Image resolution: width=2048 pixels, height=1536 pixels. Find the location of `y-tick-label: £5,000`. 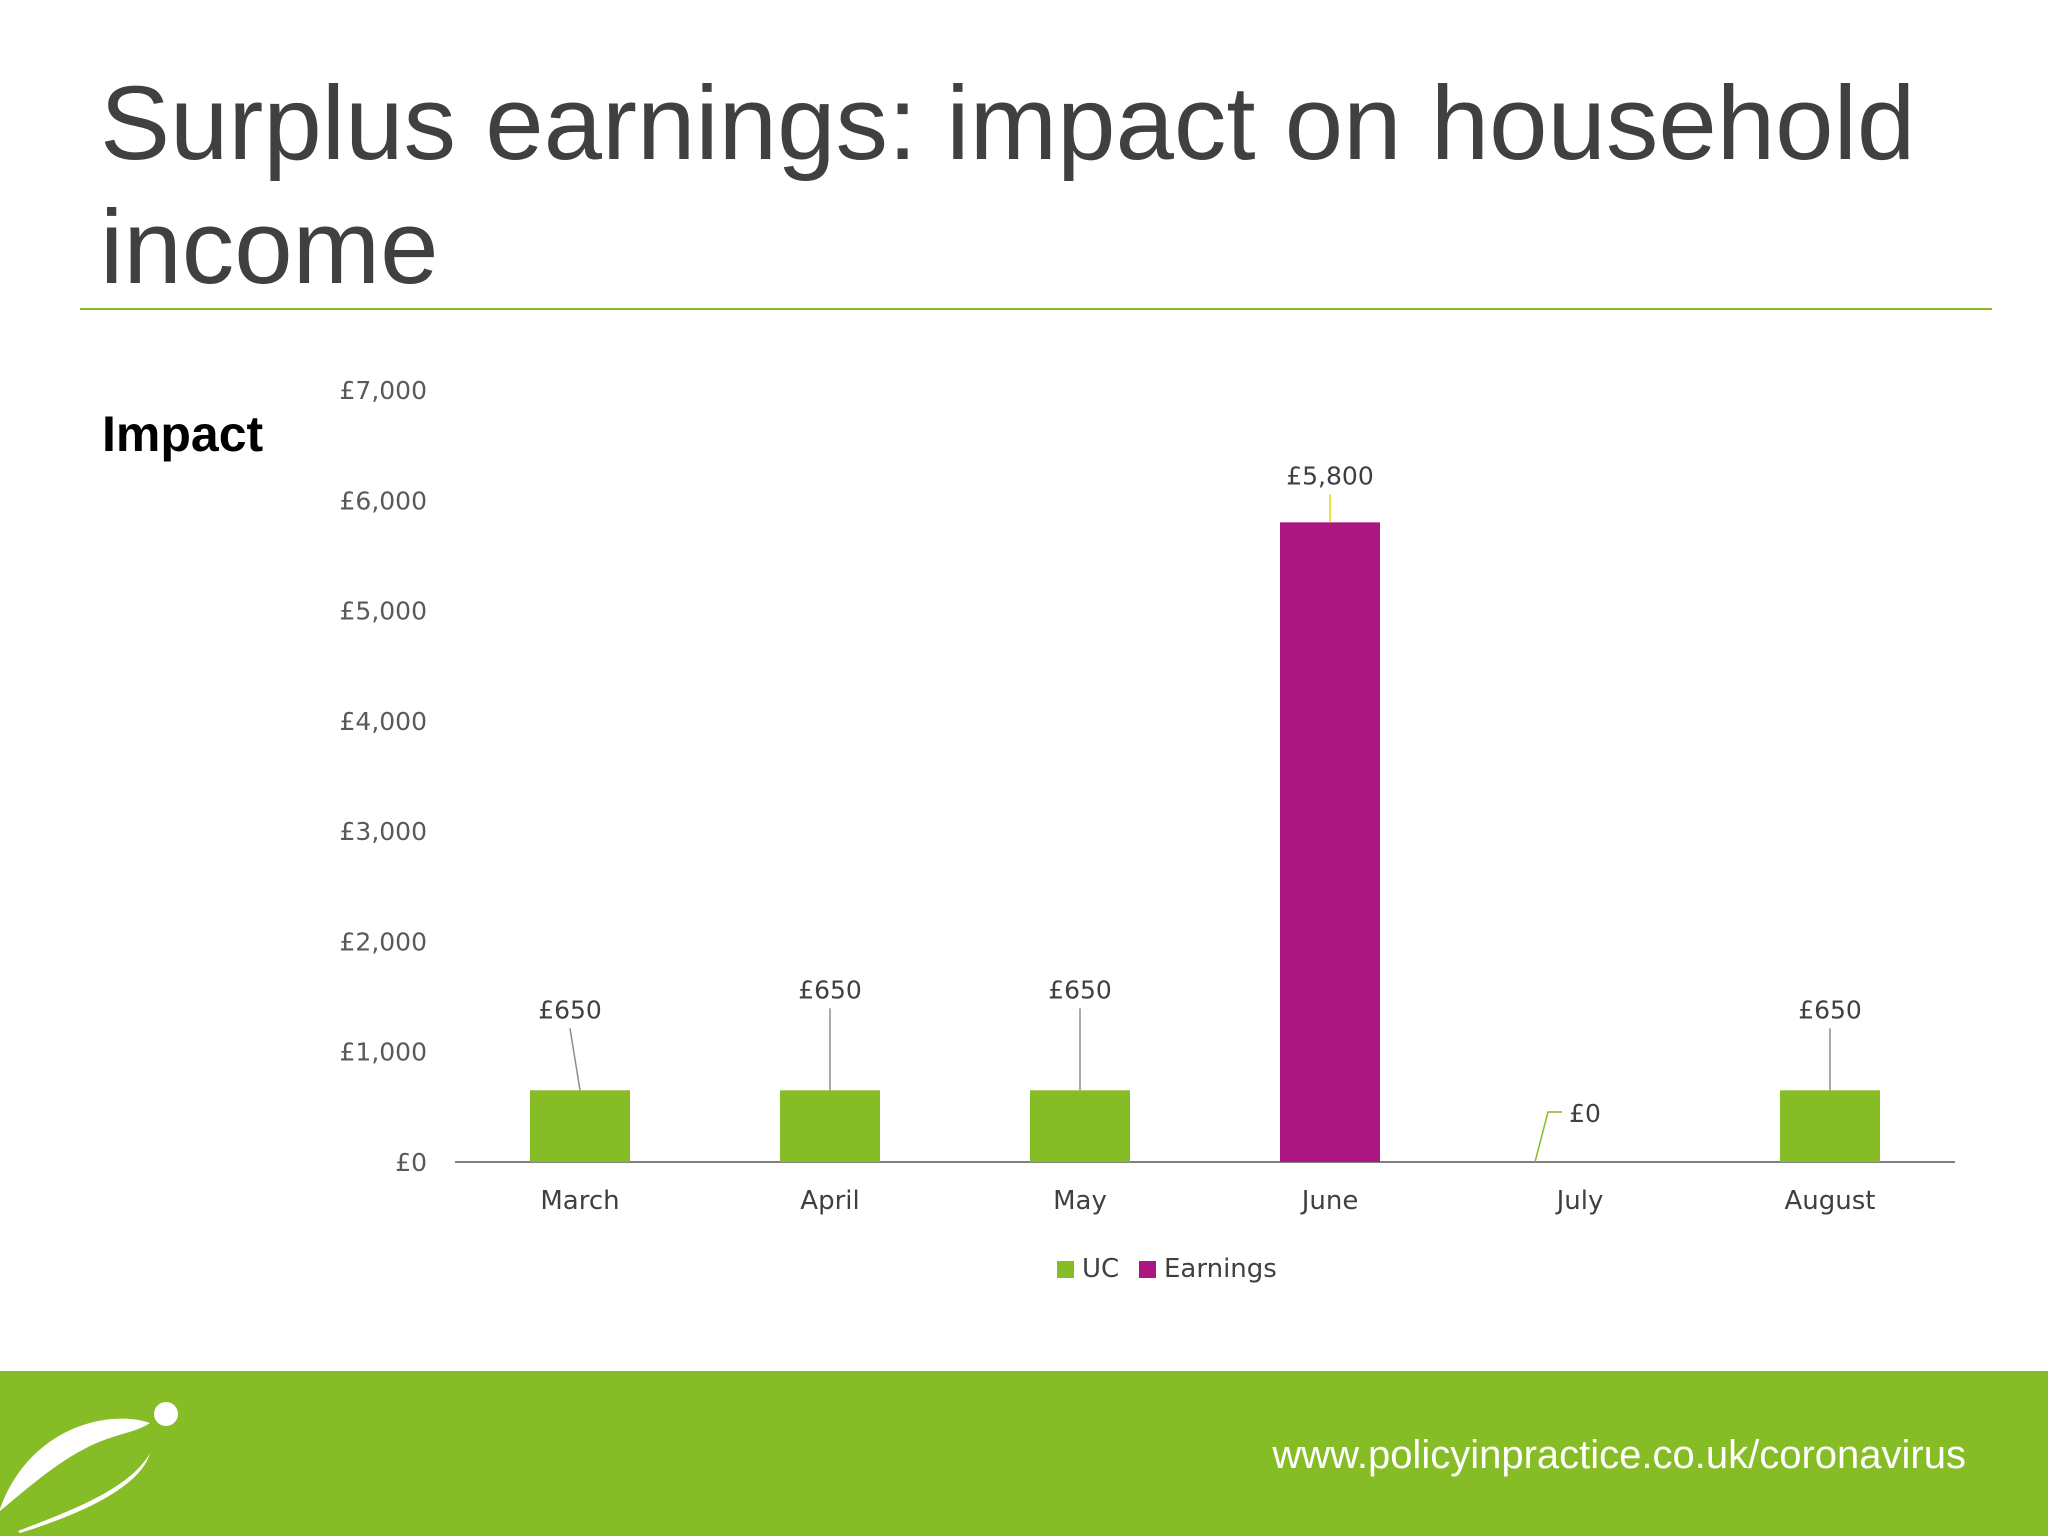

y-tick-label: £5,000 is located at coordinates (383, 611).